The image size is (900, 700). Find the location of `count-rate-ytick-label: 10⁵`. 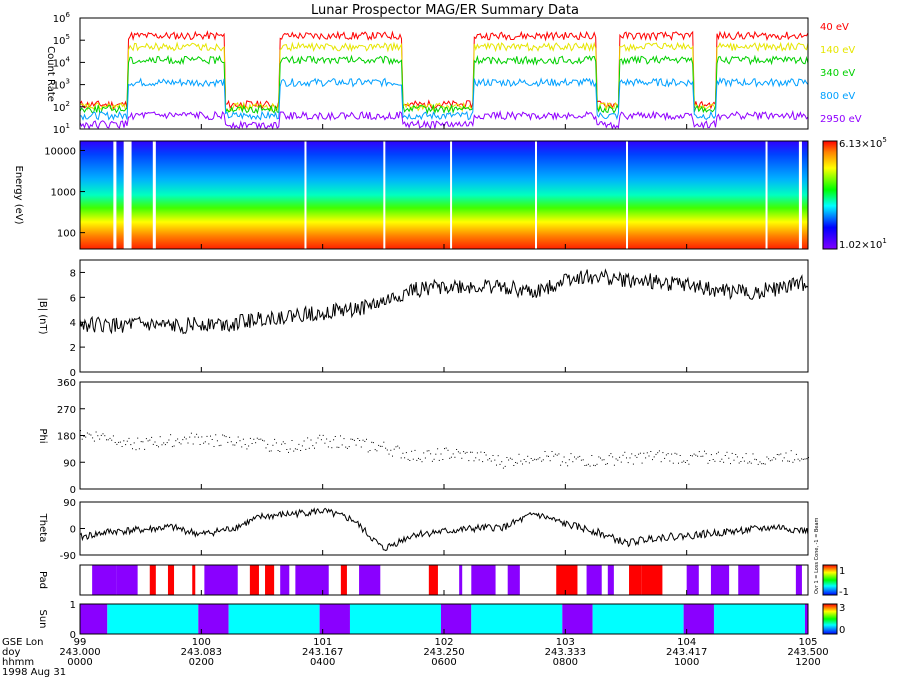

count-rate-ytick-label: 10⁵ is located at coordinates (61, 40).